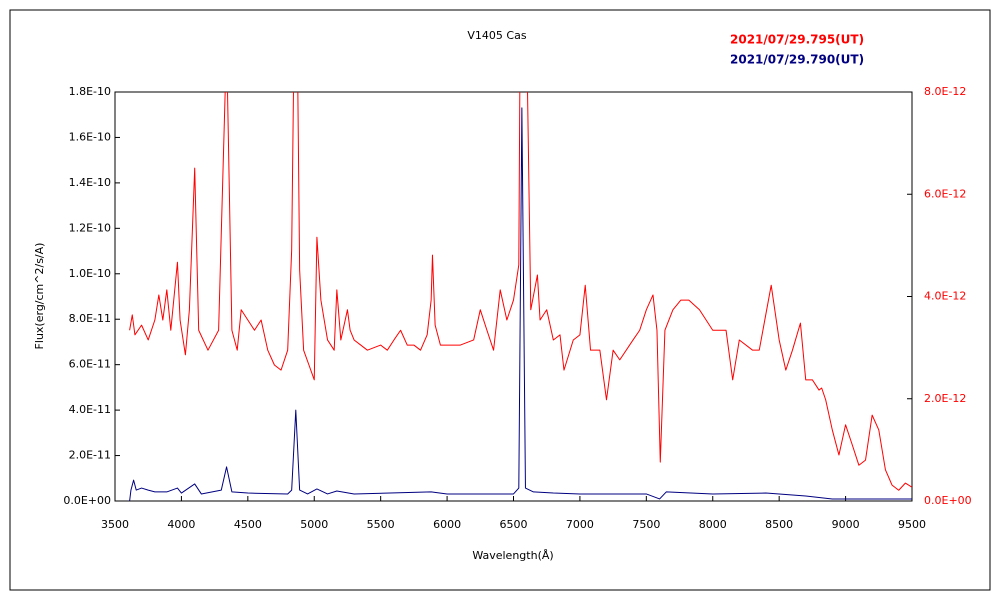 The width and height of the screenshot is (1000, 600). What do you see at coordinates (447, 524) in the screenshot?
I see `x-tick-label: 6000` at bounding box center [447, 524].